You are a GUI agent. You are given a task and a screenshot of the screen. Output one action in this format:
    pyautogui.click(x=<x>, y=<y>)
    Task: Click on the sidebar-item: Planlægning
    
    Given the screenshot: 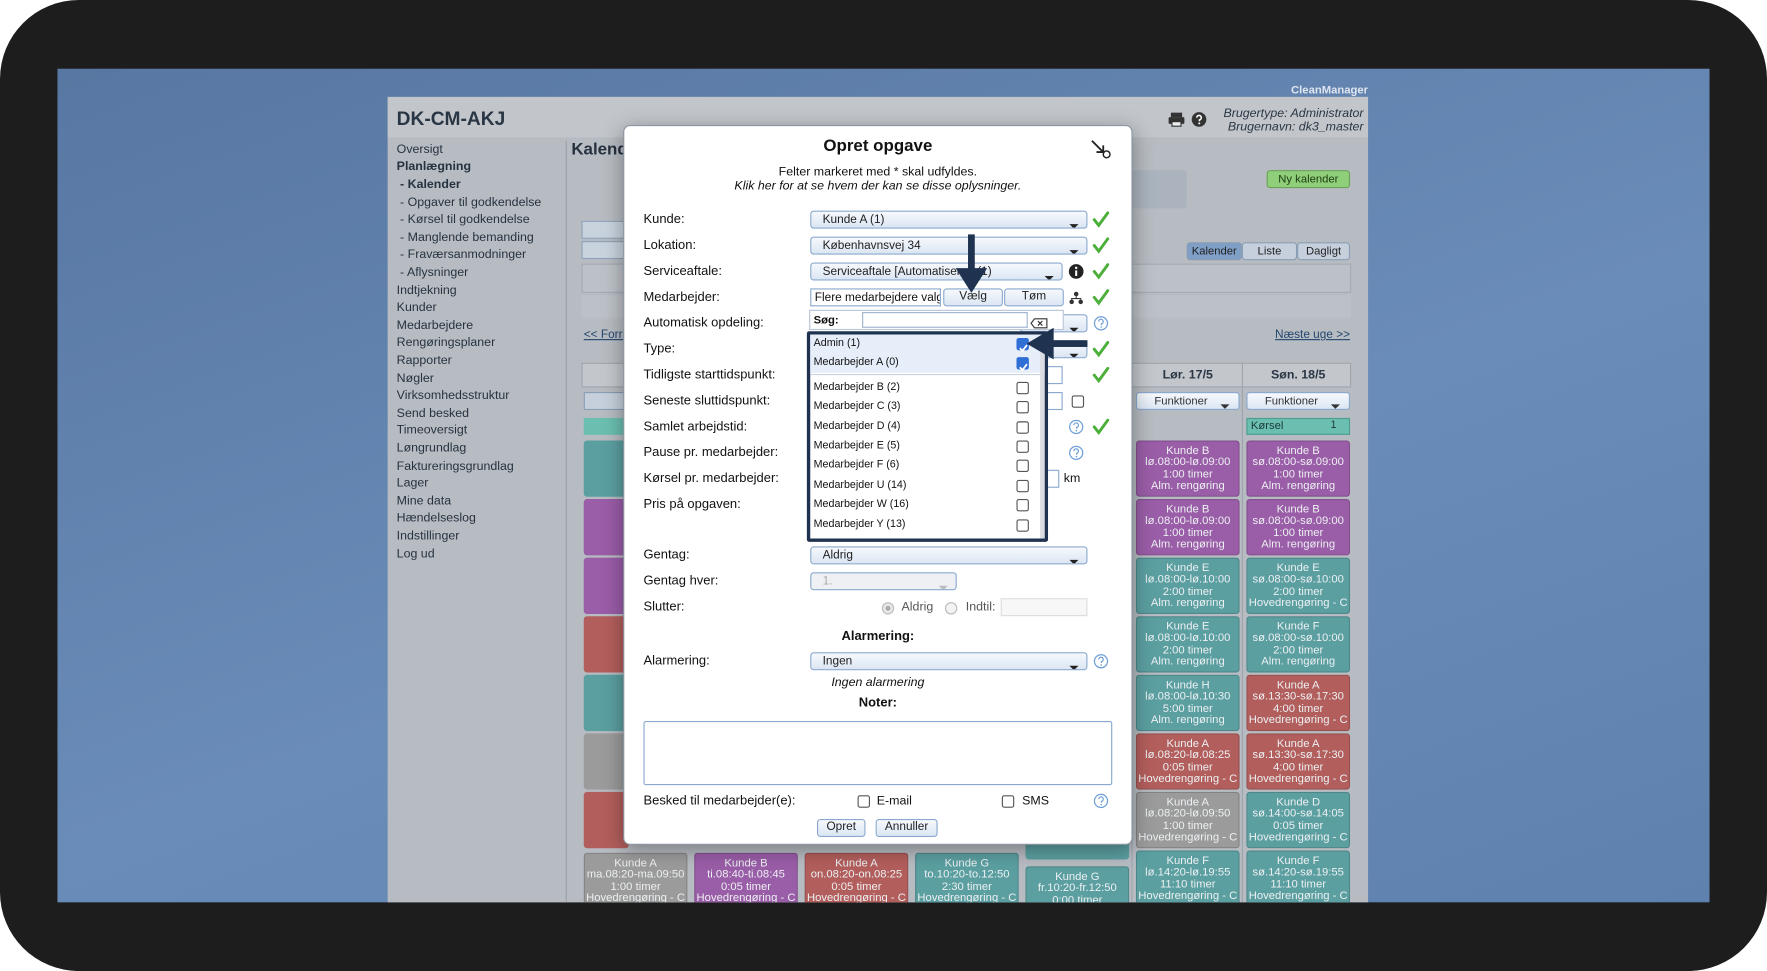 What is the action you would take?
    pyautogui.click(x=434, y=167)
    